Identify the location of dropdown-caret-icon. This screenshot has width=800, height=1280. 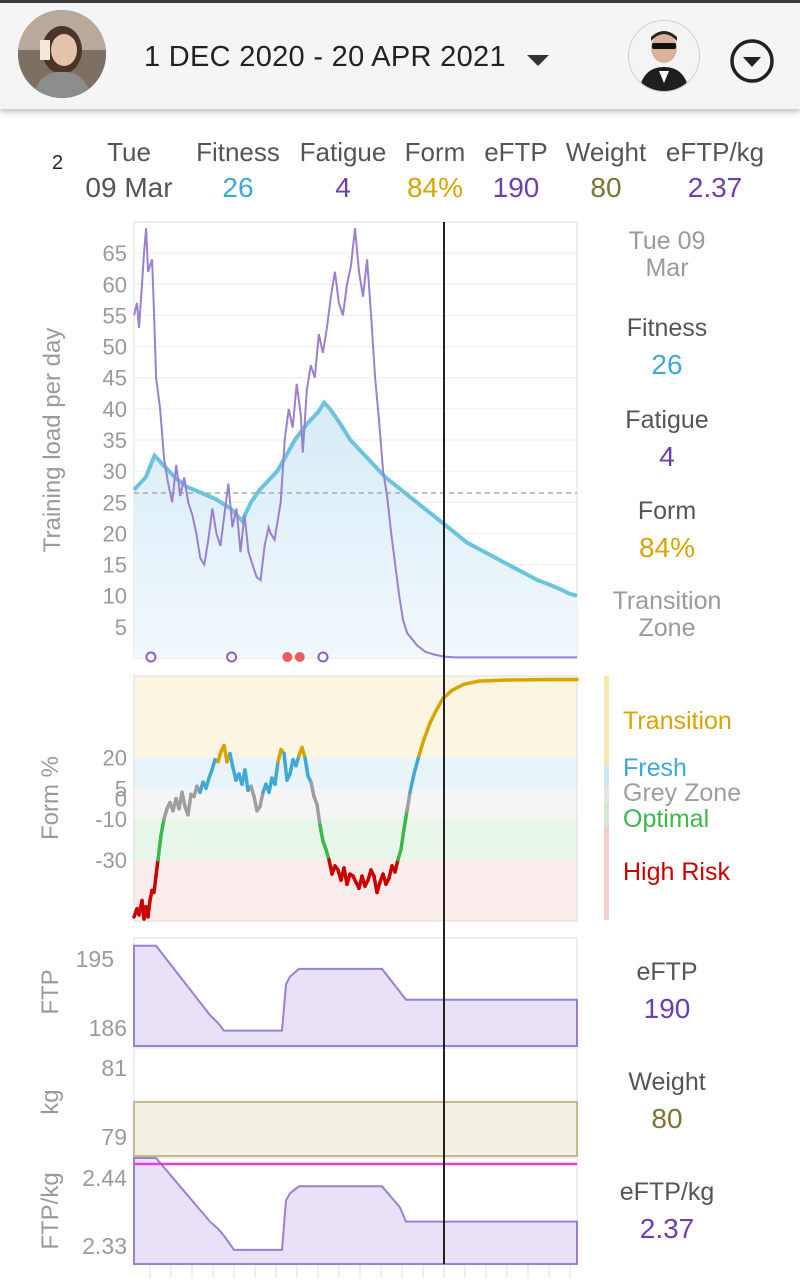
(538, 60).